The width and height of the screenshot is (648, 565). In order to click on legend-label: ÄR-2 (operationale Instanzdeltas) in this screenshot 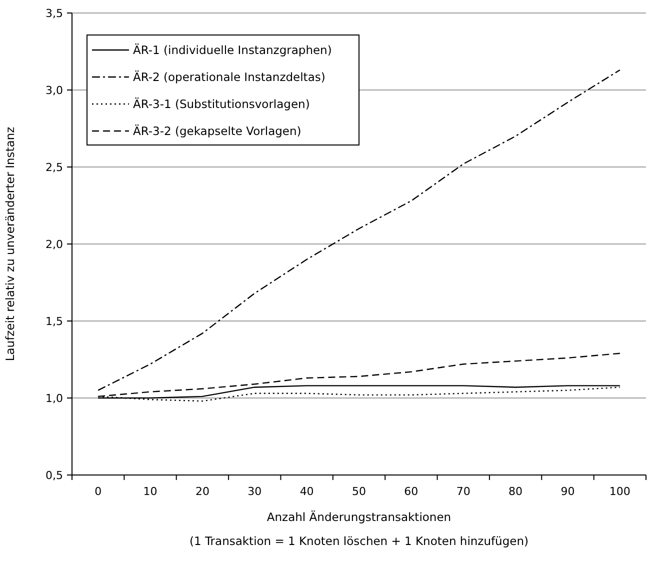, I will do `click(229, 77)`.